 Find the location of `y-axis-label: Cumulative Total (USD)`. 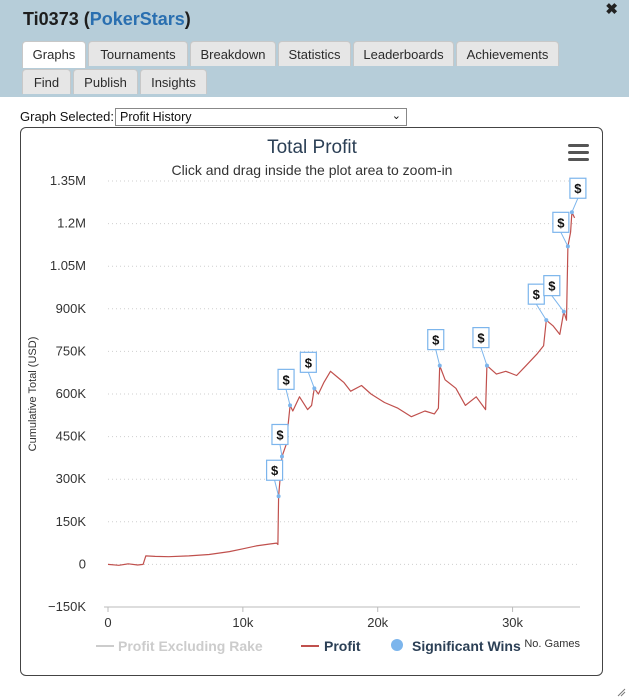

y-axis-label: Cumulative Total (USD) is located at coordinates (33, 394).